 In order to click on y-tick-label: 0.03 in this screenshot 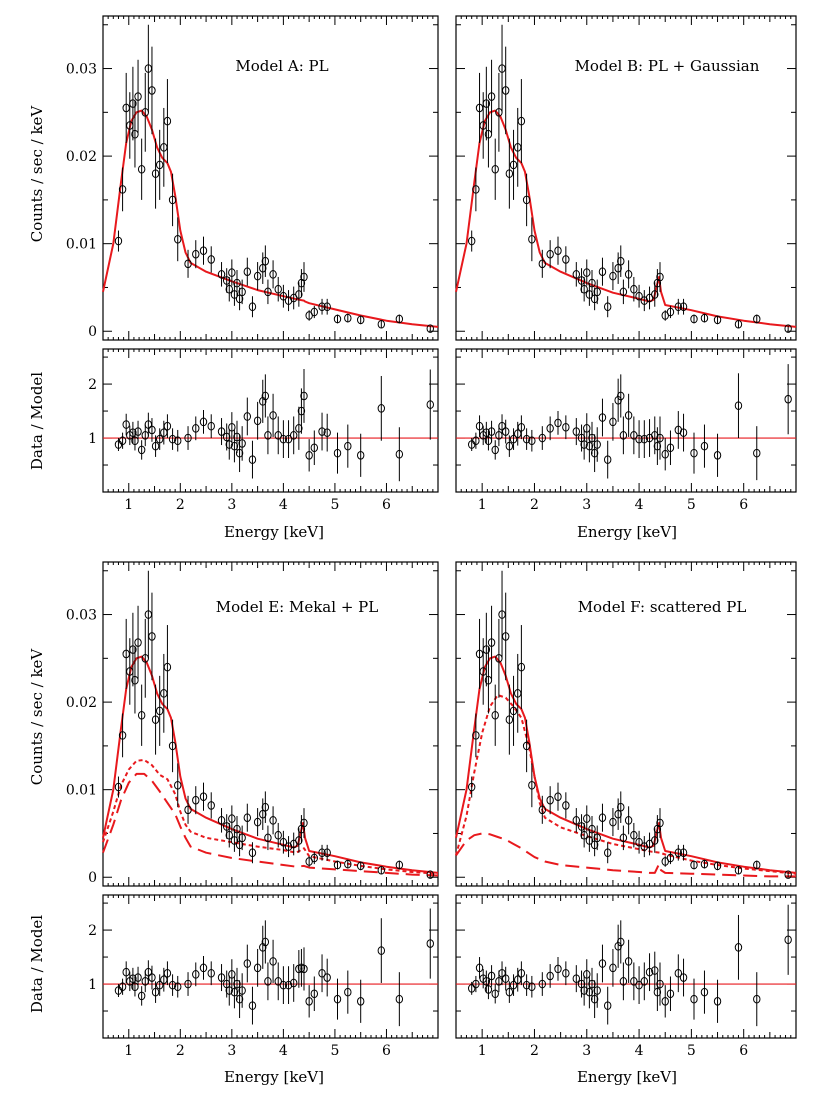, I will do `click(81, 616)`.